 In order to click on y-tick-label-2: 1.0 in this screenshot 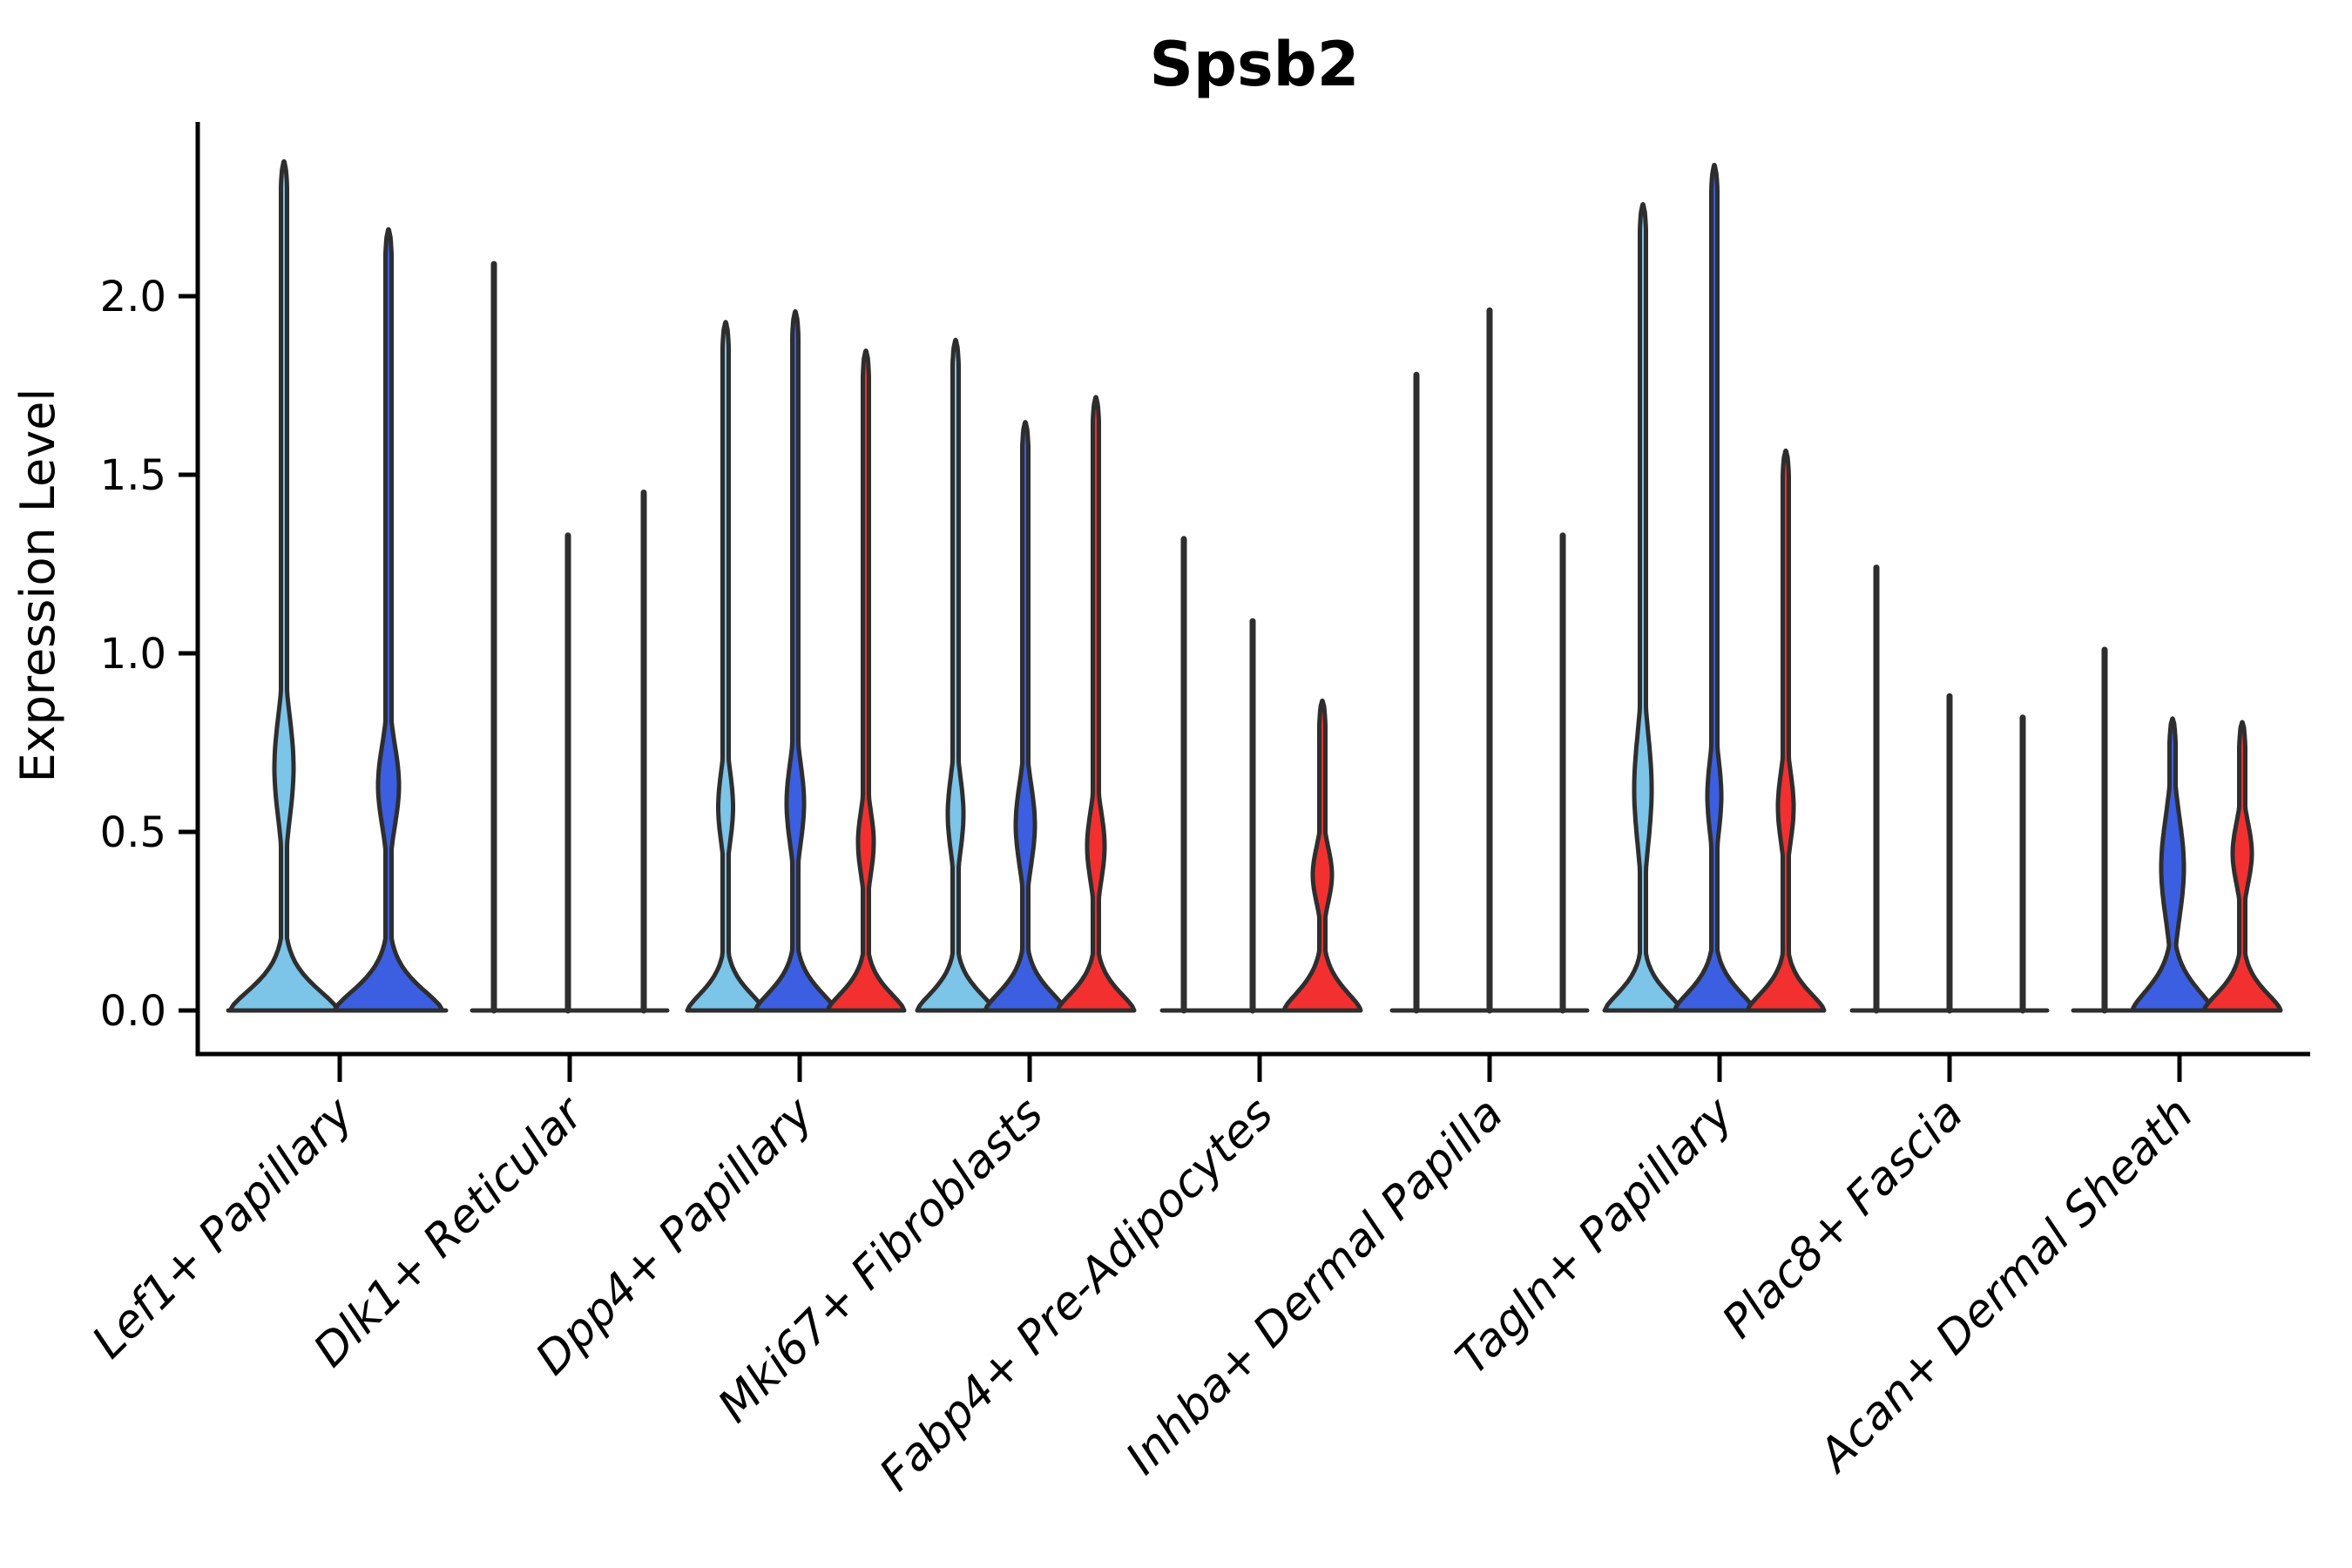, I will do `click(133, 654)`.